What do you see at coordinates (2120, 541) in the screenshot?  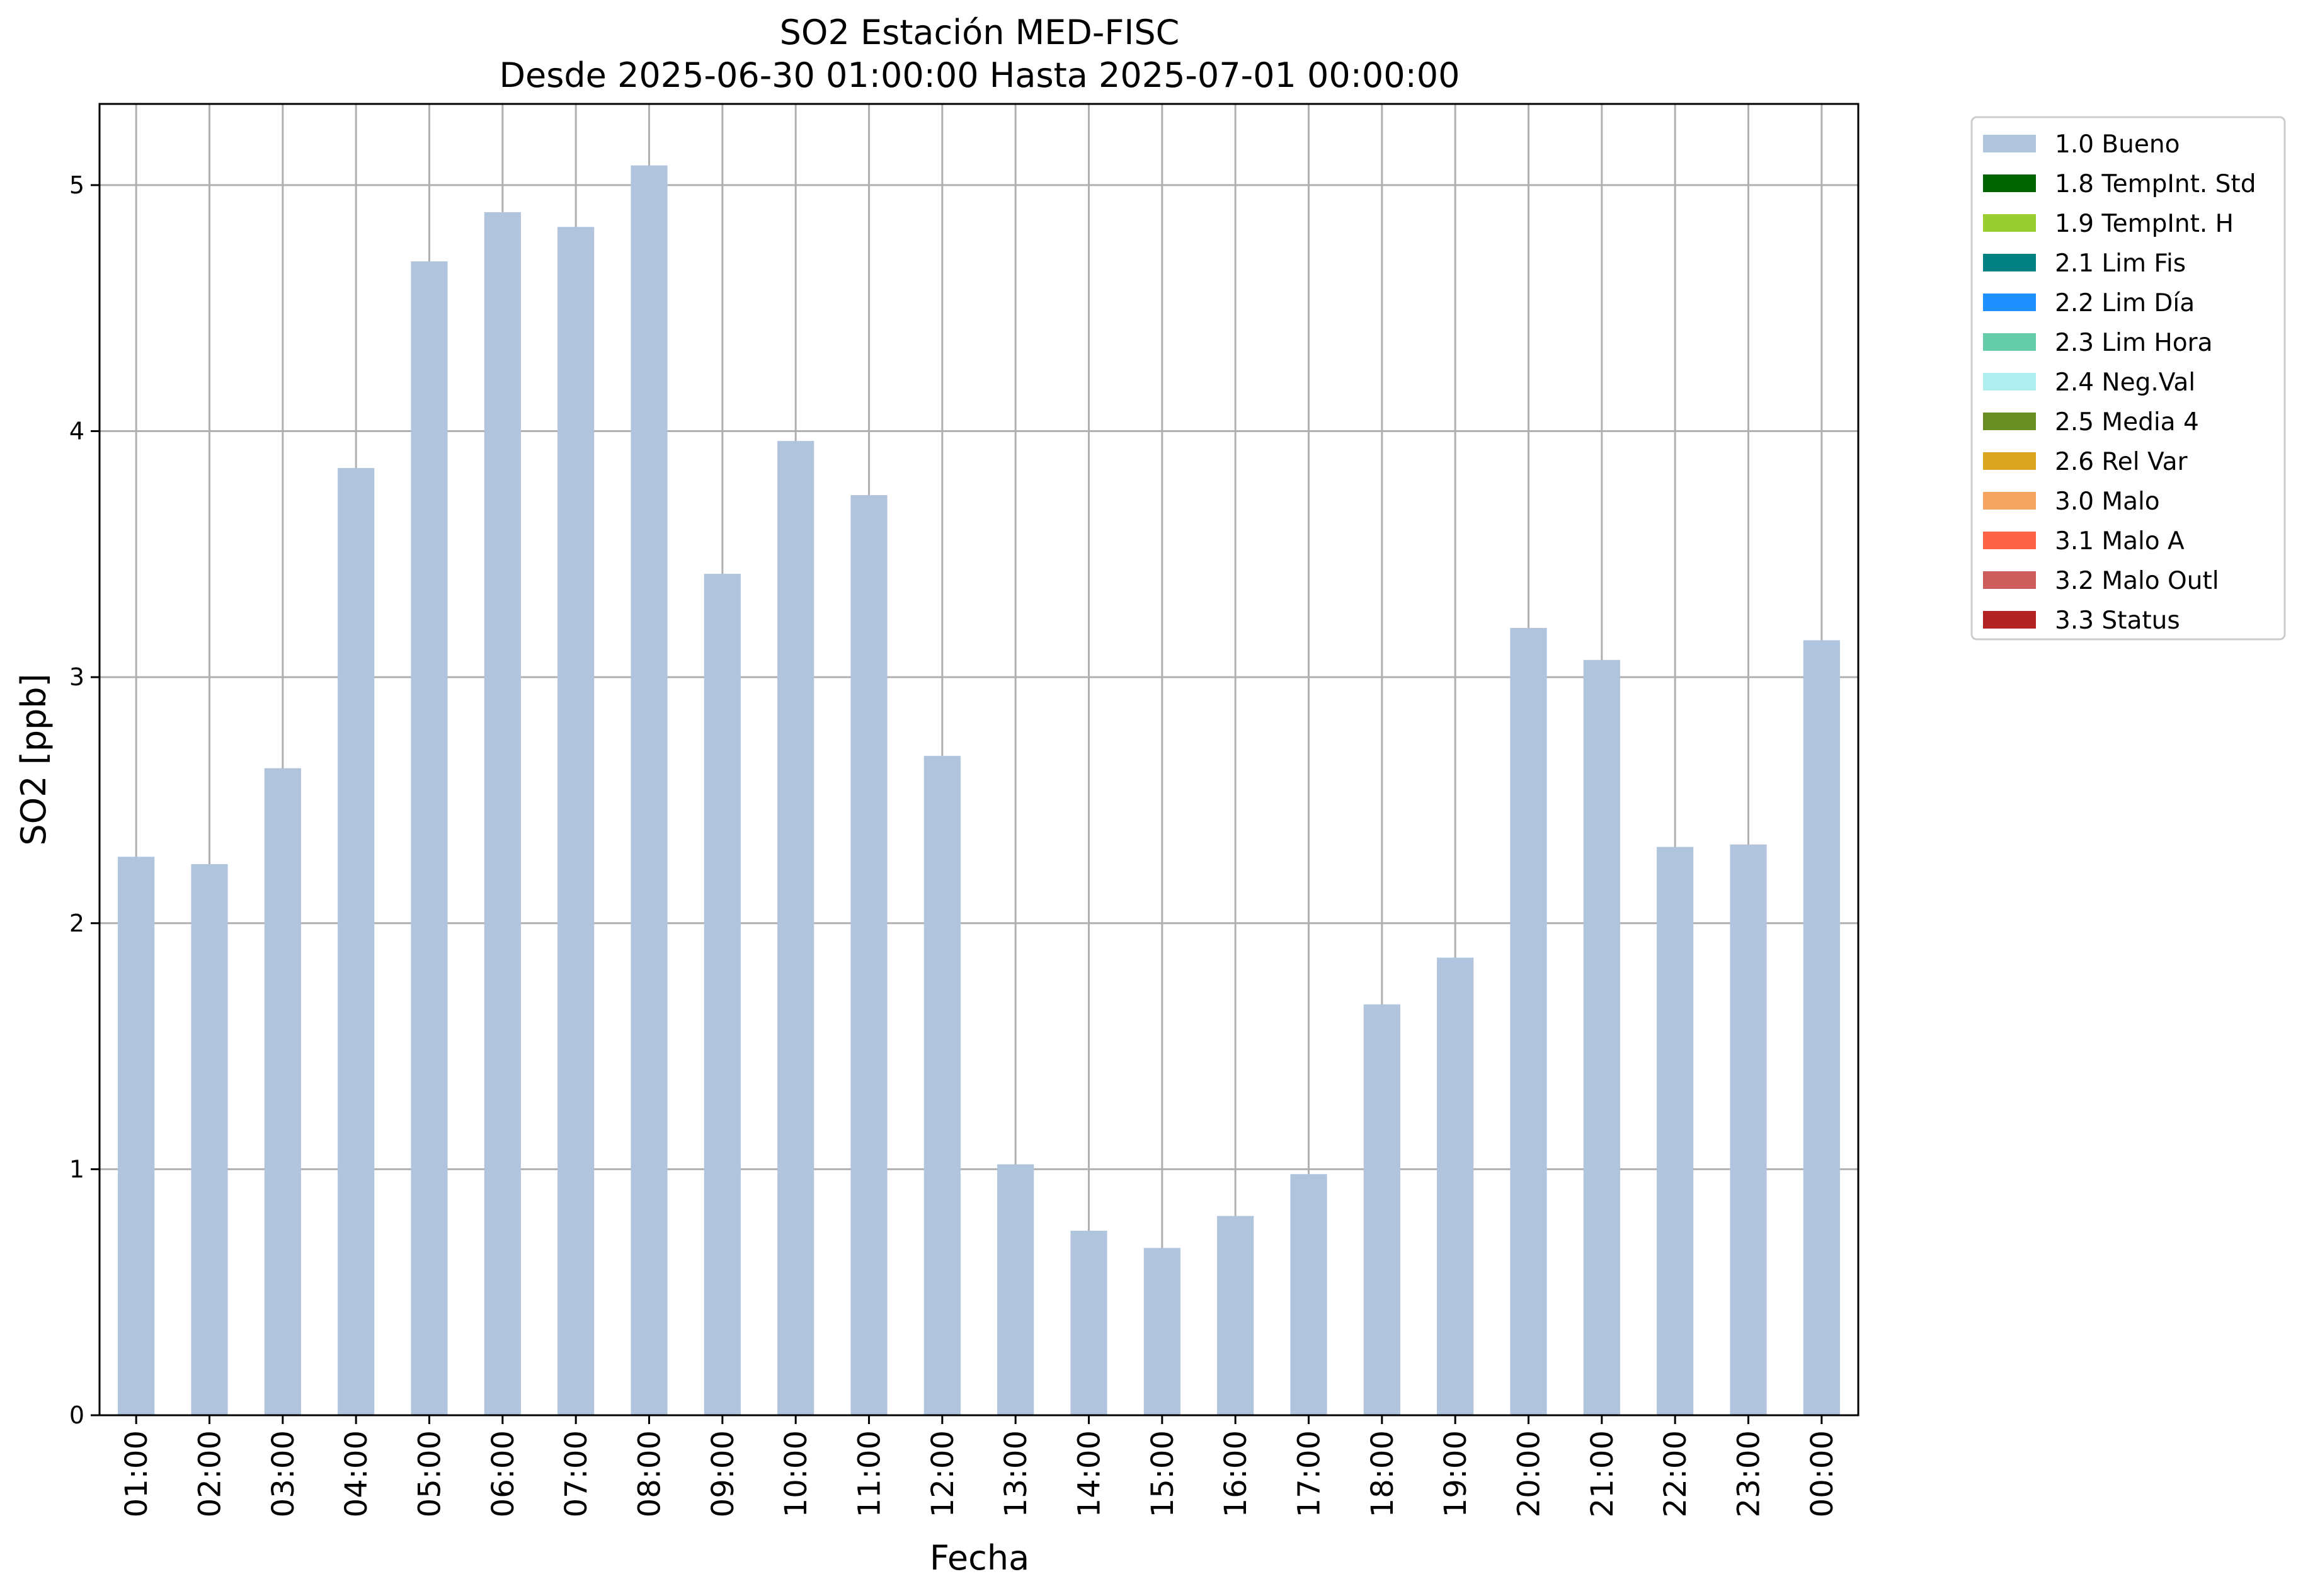 I see `legend-label: 3.1 Malo A` at bounding box center [2120, 541].